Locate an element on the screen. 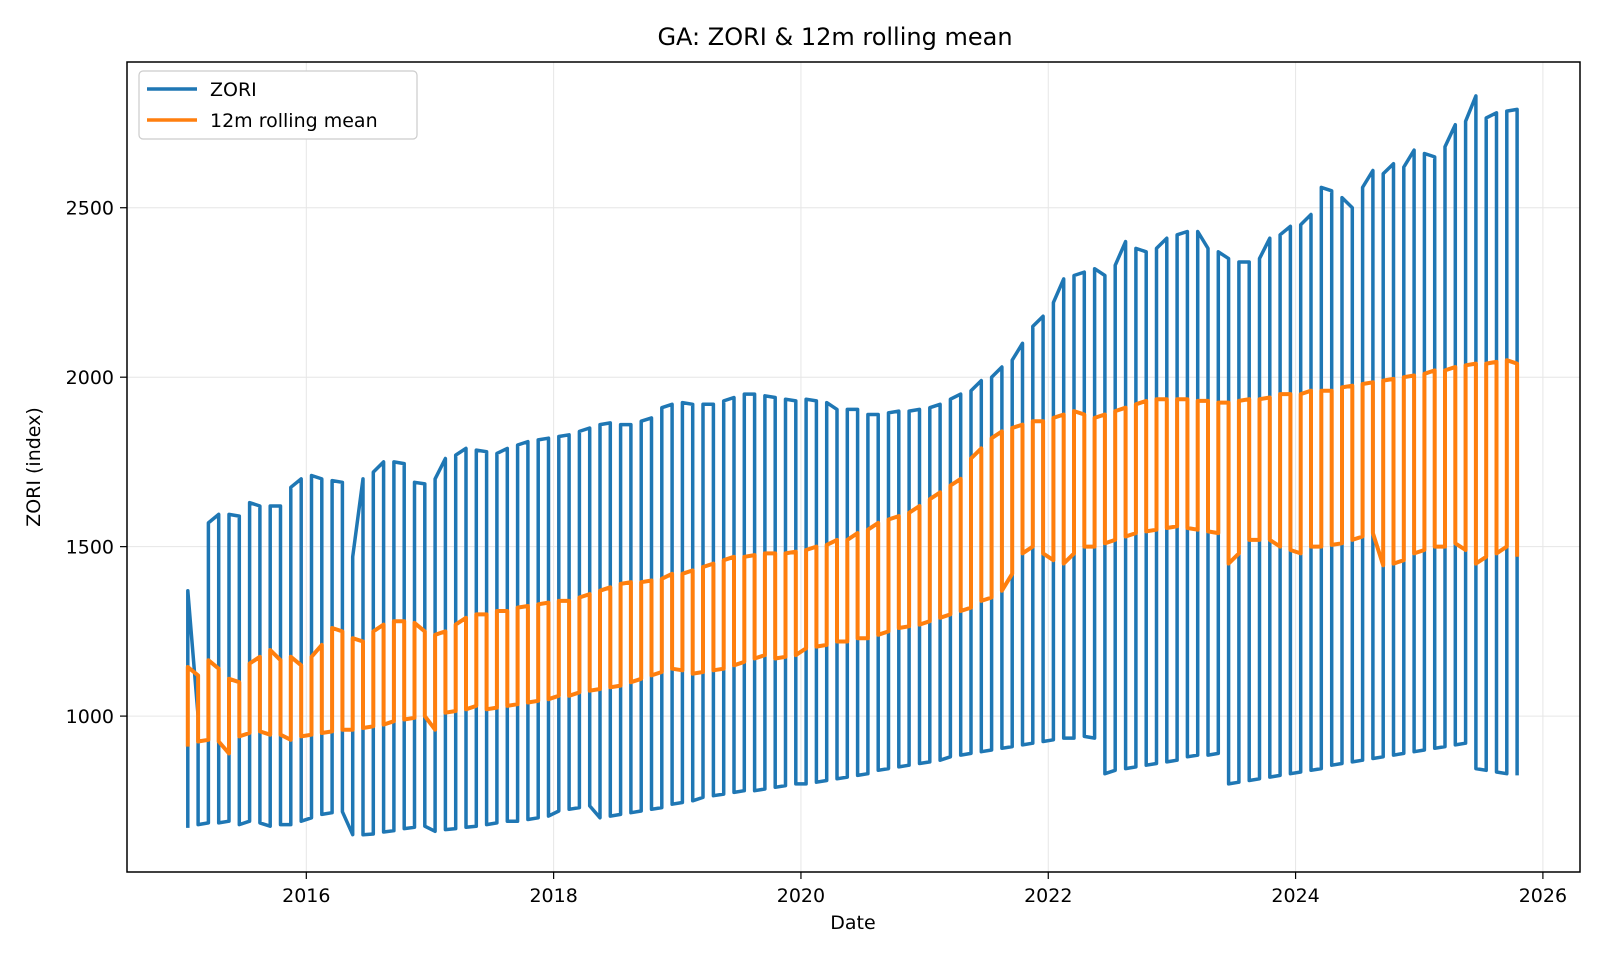 This screenshot has height=960, width=1600. y-tick-label: 2500 is located at coordinates (90, 209).